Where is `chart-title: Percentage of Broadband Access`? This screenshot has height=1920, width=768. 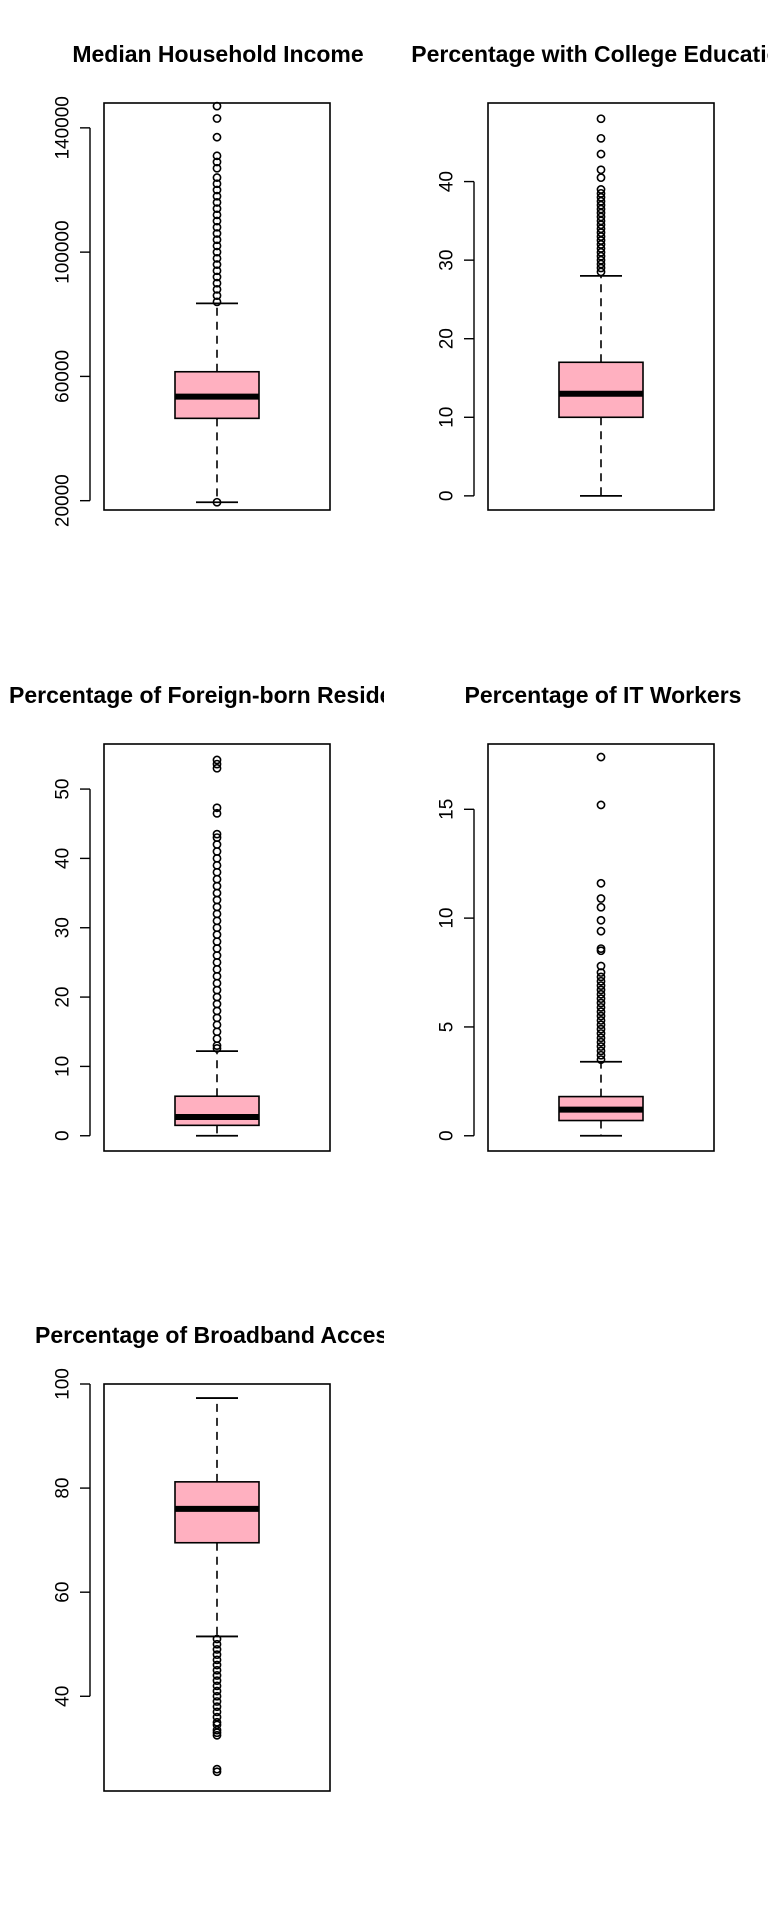
chart-title: Percentage of Broadband Access is located at coordinates (218, 1335).